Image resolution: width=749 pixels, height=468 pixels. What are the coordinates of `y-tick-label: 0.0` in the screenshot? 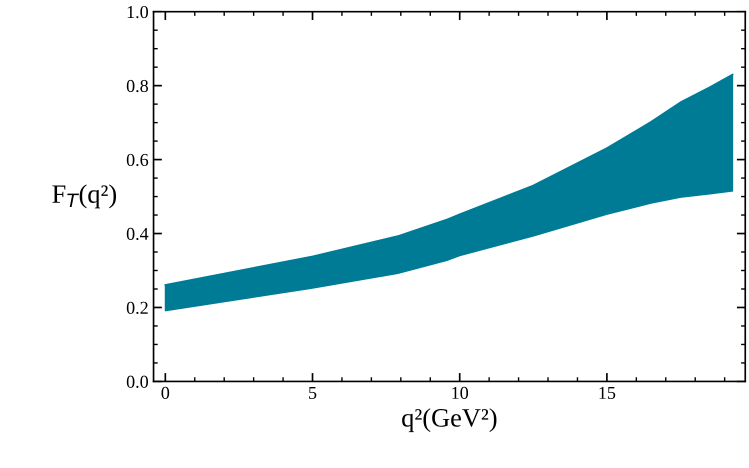 It's located at (137, 382).